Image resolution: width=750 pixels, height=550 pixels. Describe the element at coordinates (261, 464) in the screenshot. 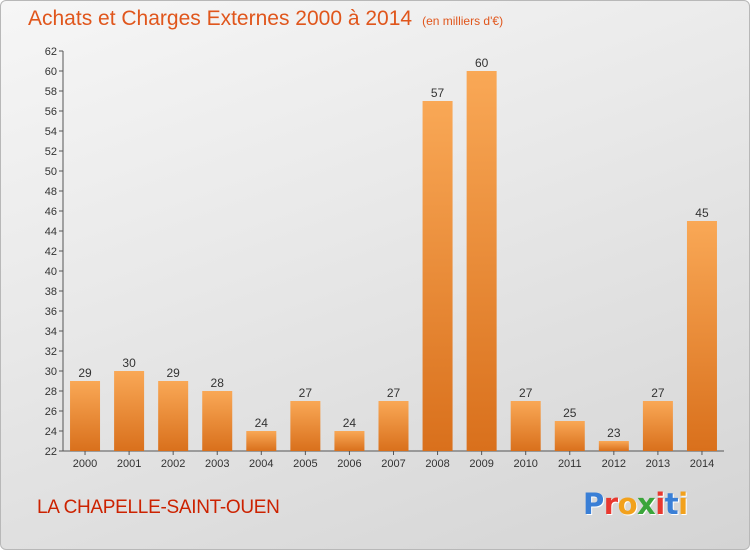

I see `x-tick-label: 2004` at that location.